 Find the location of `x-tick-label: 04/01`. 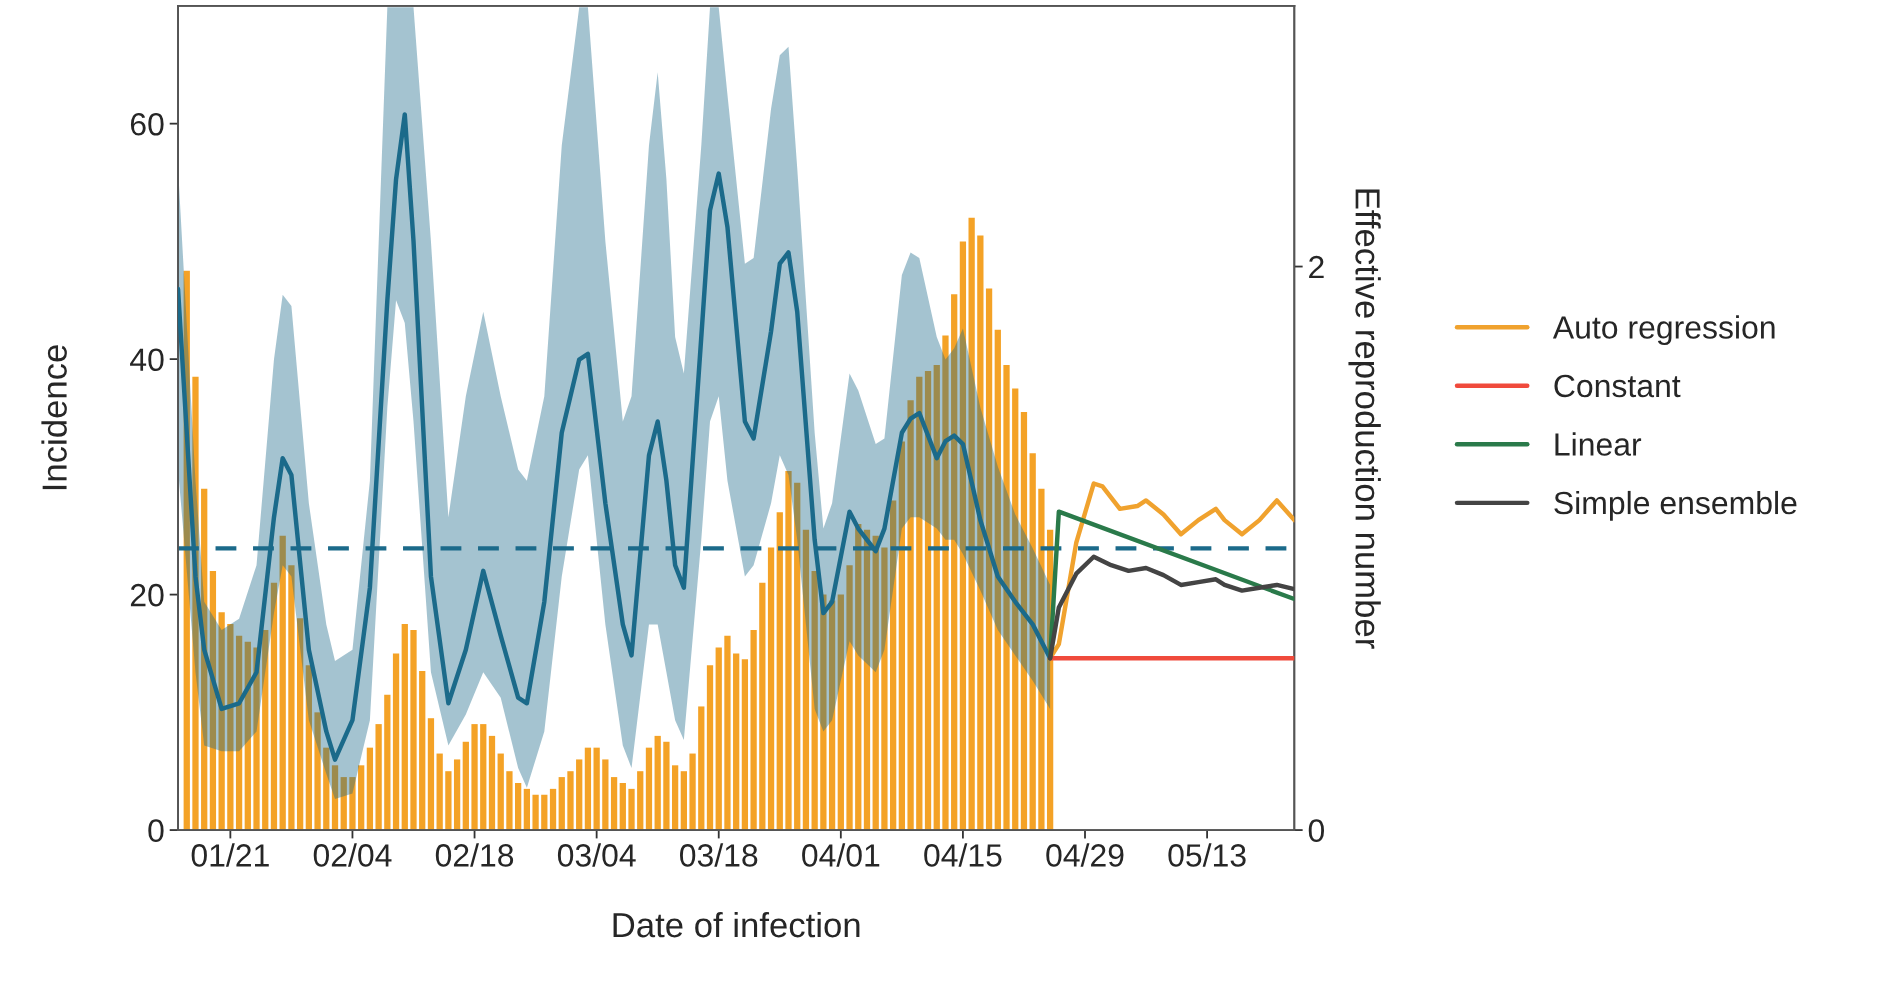

x-tick-label: 04/01 is located at coordinates (841, 855).